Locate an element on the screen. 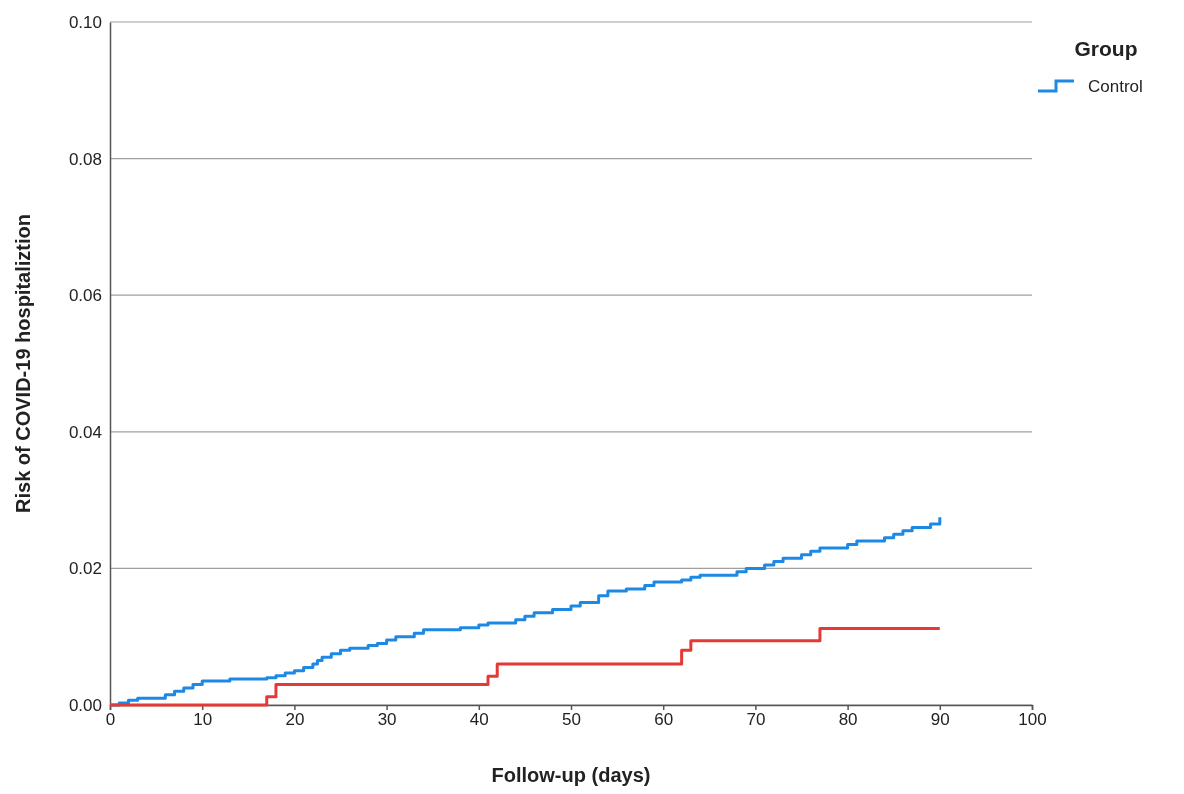 The image size is (1184, 794). y-axis-title: Risk of COVID-19 hospitaliztion is located at coordinates (23, 363).